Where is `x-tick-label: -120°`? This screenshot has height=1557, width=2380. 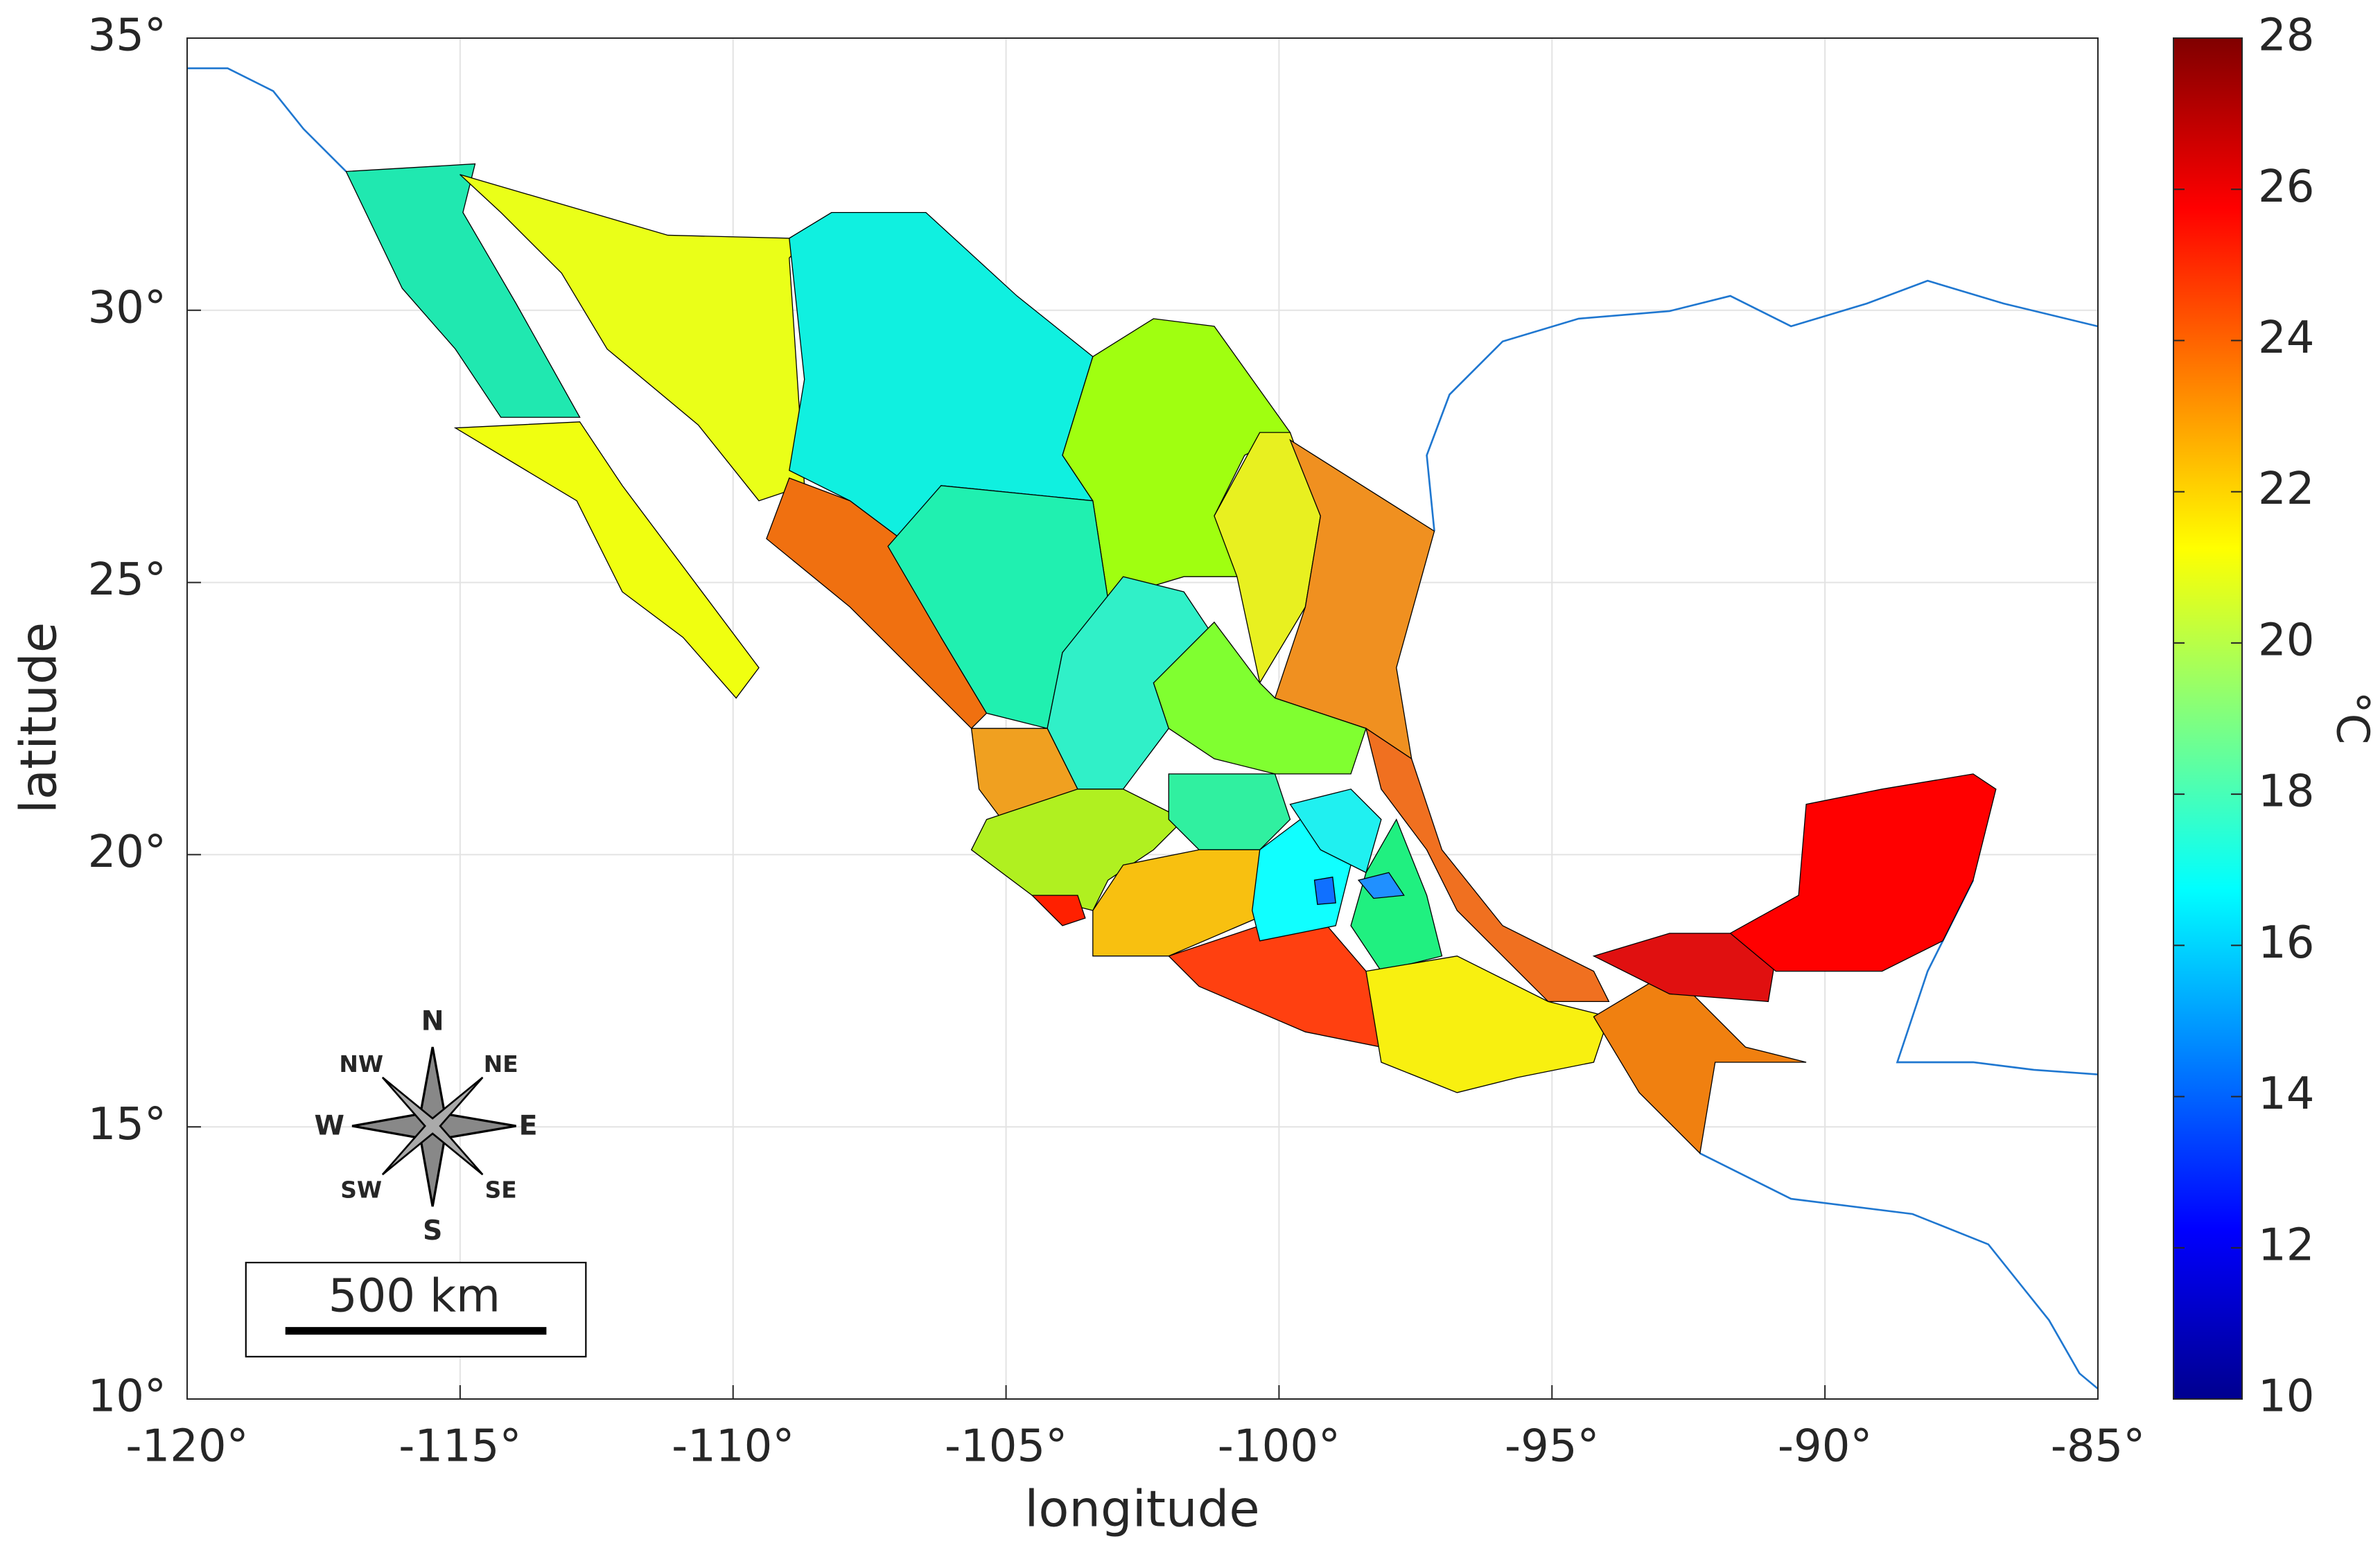 x-tick-label: -120° is located at coordinates (186, 1446).